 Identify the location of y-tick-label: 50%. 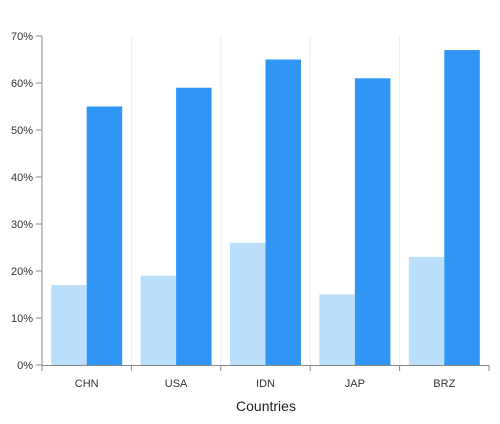
(22, 131).